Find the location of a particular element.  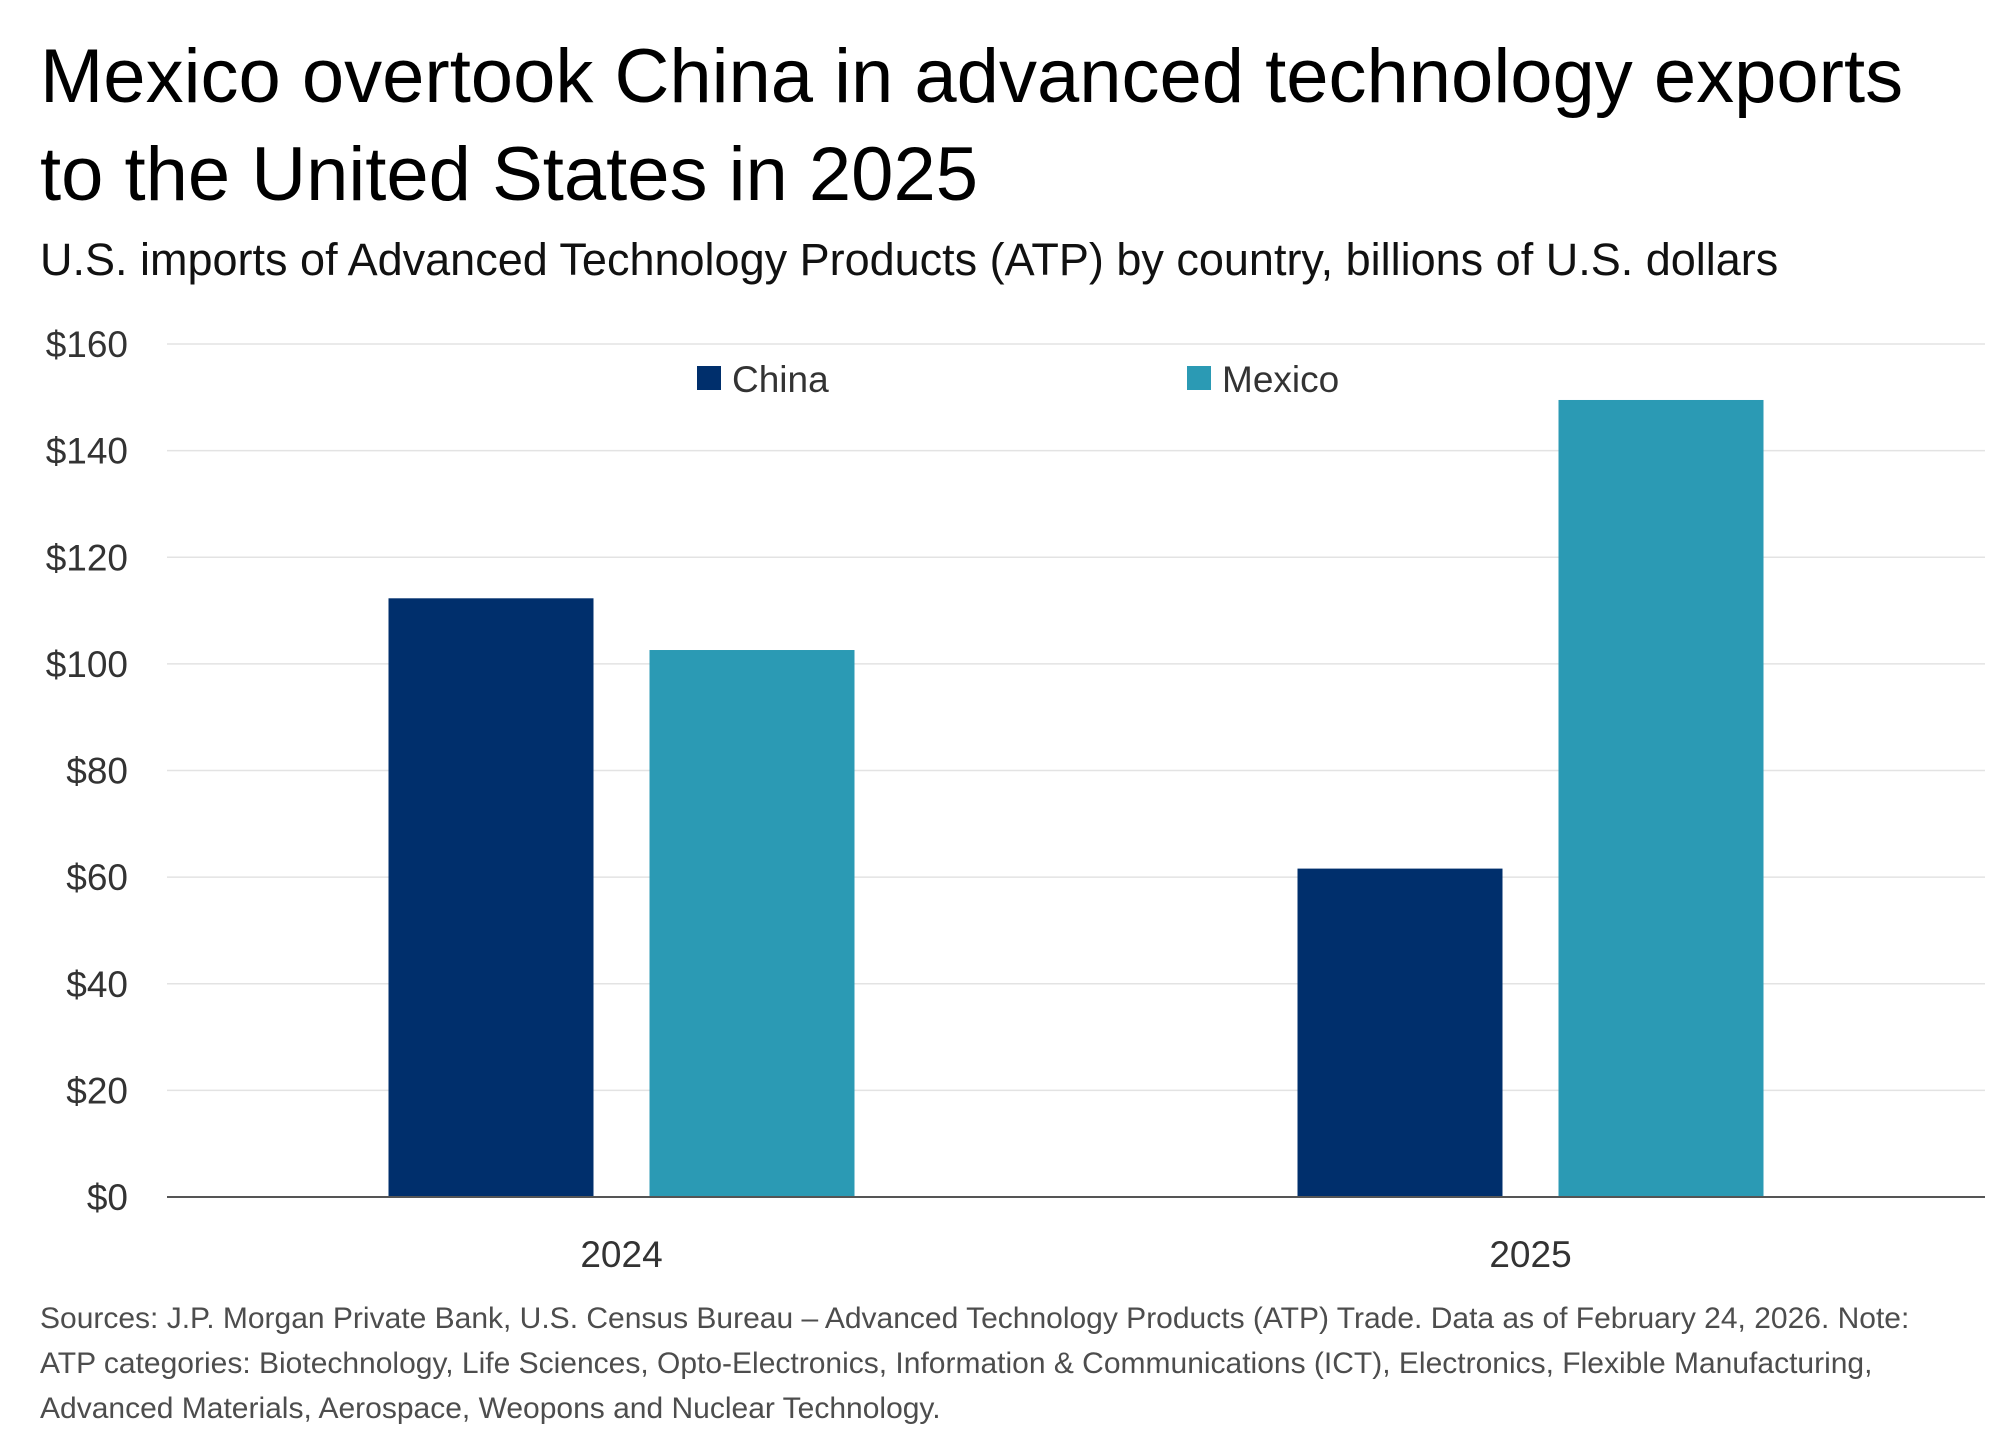

y-tick-label: $140 is located at coordinates (87, 451).